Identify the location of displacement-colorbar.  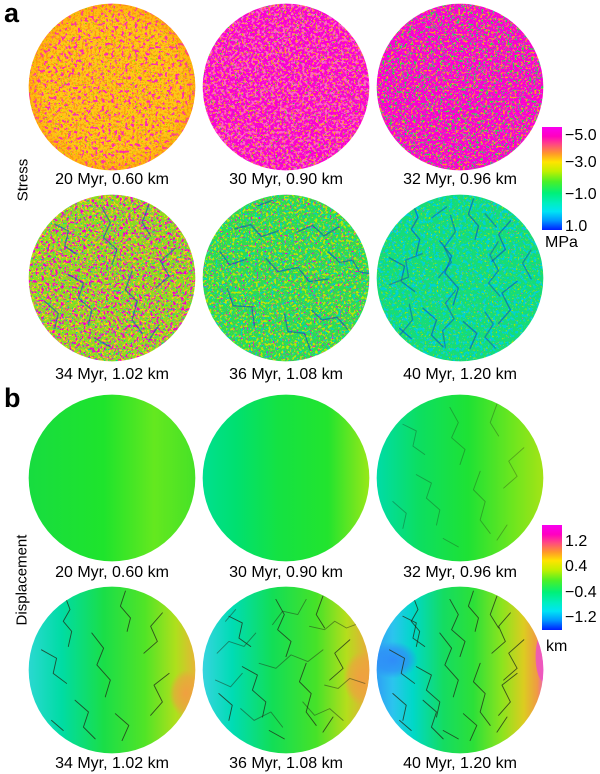
(552, 577).